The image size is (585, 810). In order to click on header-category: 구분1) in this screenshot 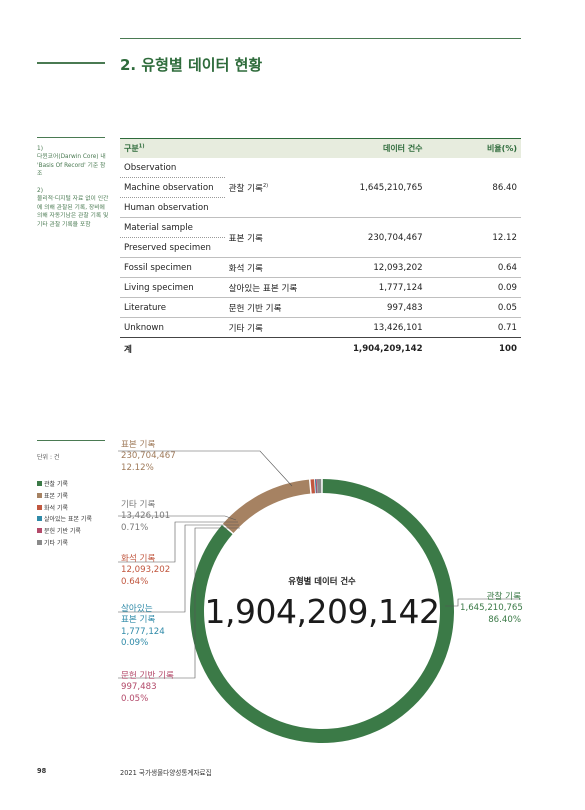, I will do `click(211, 148)`.